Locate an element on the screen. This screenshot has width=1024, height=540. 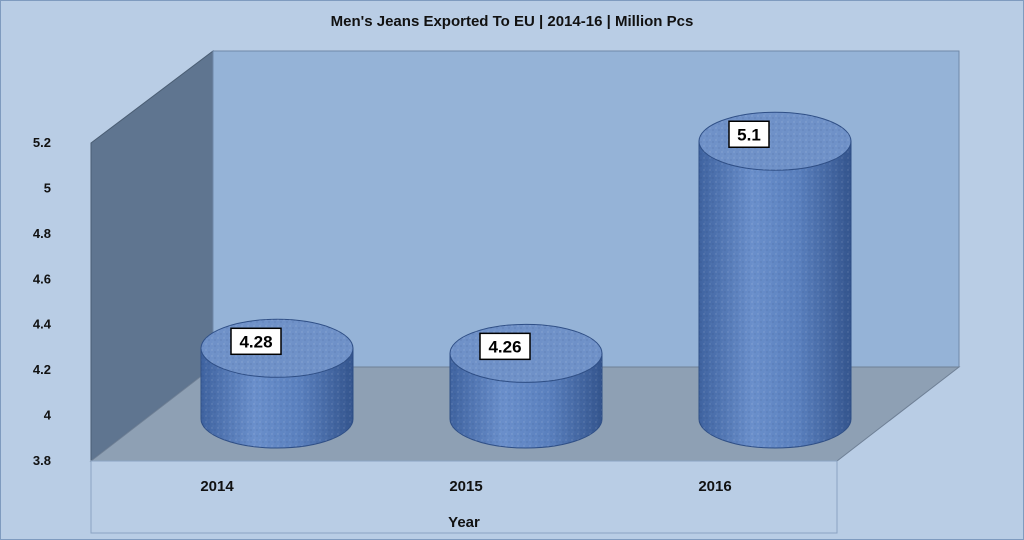
data-label: 4.28 is located at coordinates (256, 341).